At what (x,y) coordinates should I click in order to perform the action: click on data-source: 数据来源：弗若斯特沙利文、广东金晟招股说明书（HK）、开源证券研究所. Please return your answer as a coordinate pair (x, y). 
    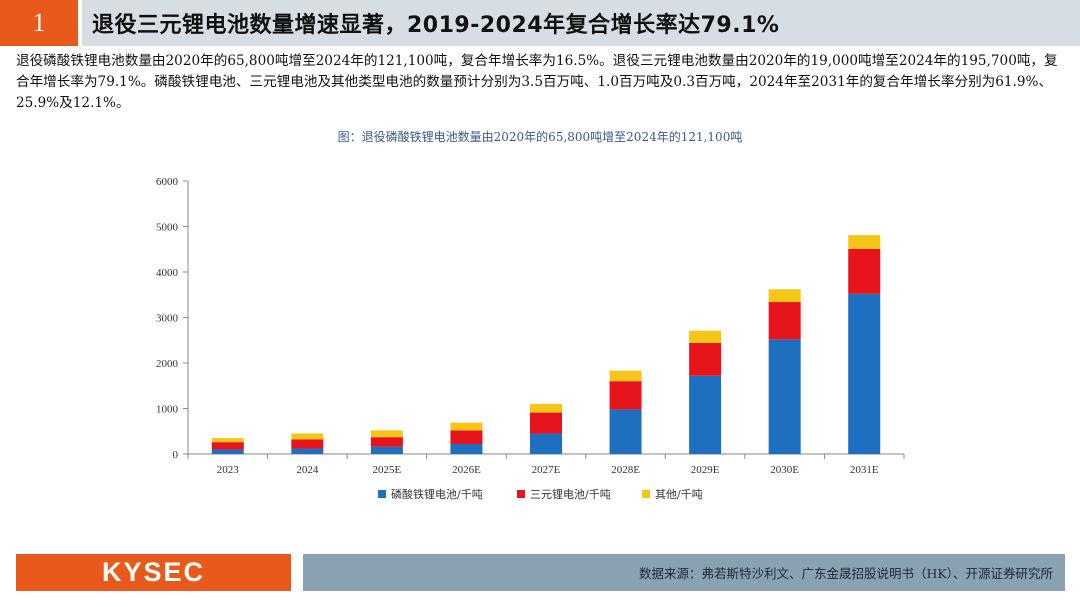
    Looking at the image, I should click on (846, 573).